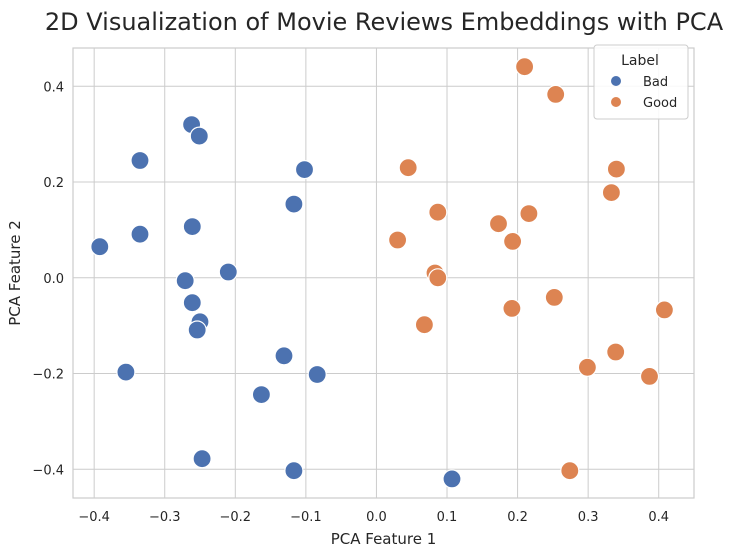  Describe the element at coordinates (94, 517) in the screenshot. I see `x-tick-label: −0.4` at that location.